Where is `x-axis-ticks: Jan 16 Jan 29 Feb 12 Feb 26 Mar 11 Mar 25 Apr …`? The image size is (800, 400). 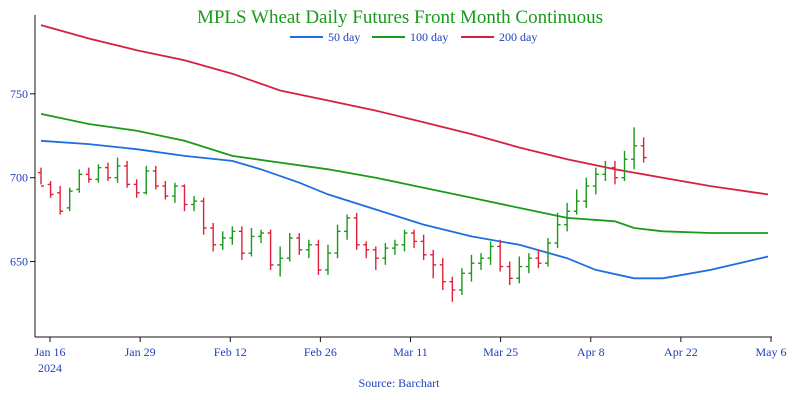 x-axis-ticks: Jan 16 Jan 29 Feb 12 Feb 26 Mar 11 Mar 25 Apr … is located at coordinates (411, 348).